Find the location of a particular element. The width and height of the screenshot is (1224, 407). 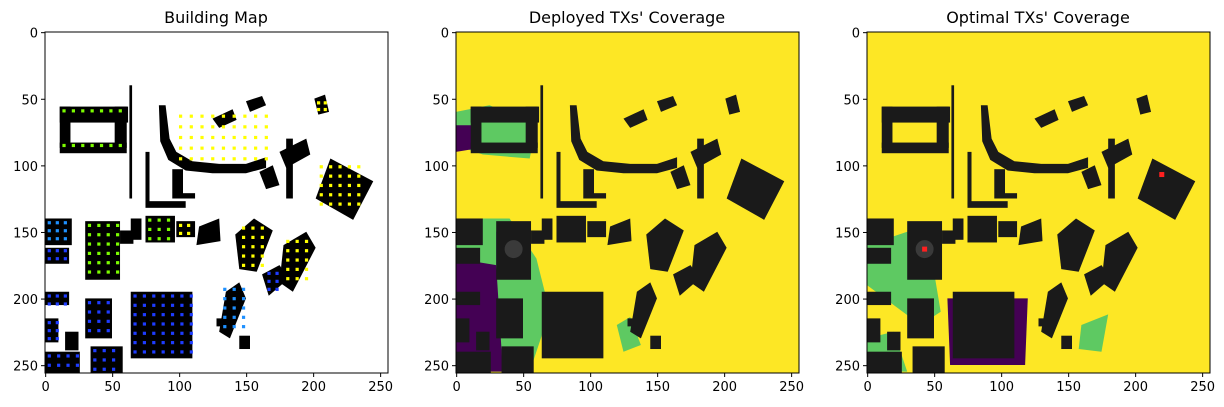

x-tick-label: 250 is located at coordinates (791, 387).